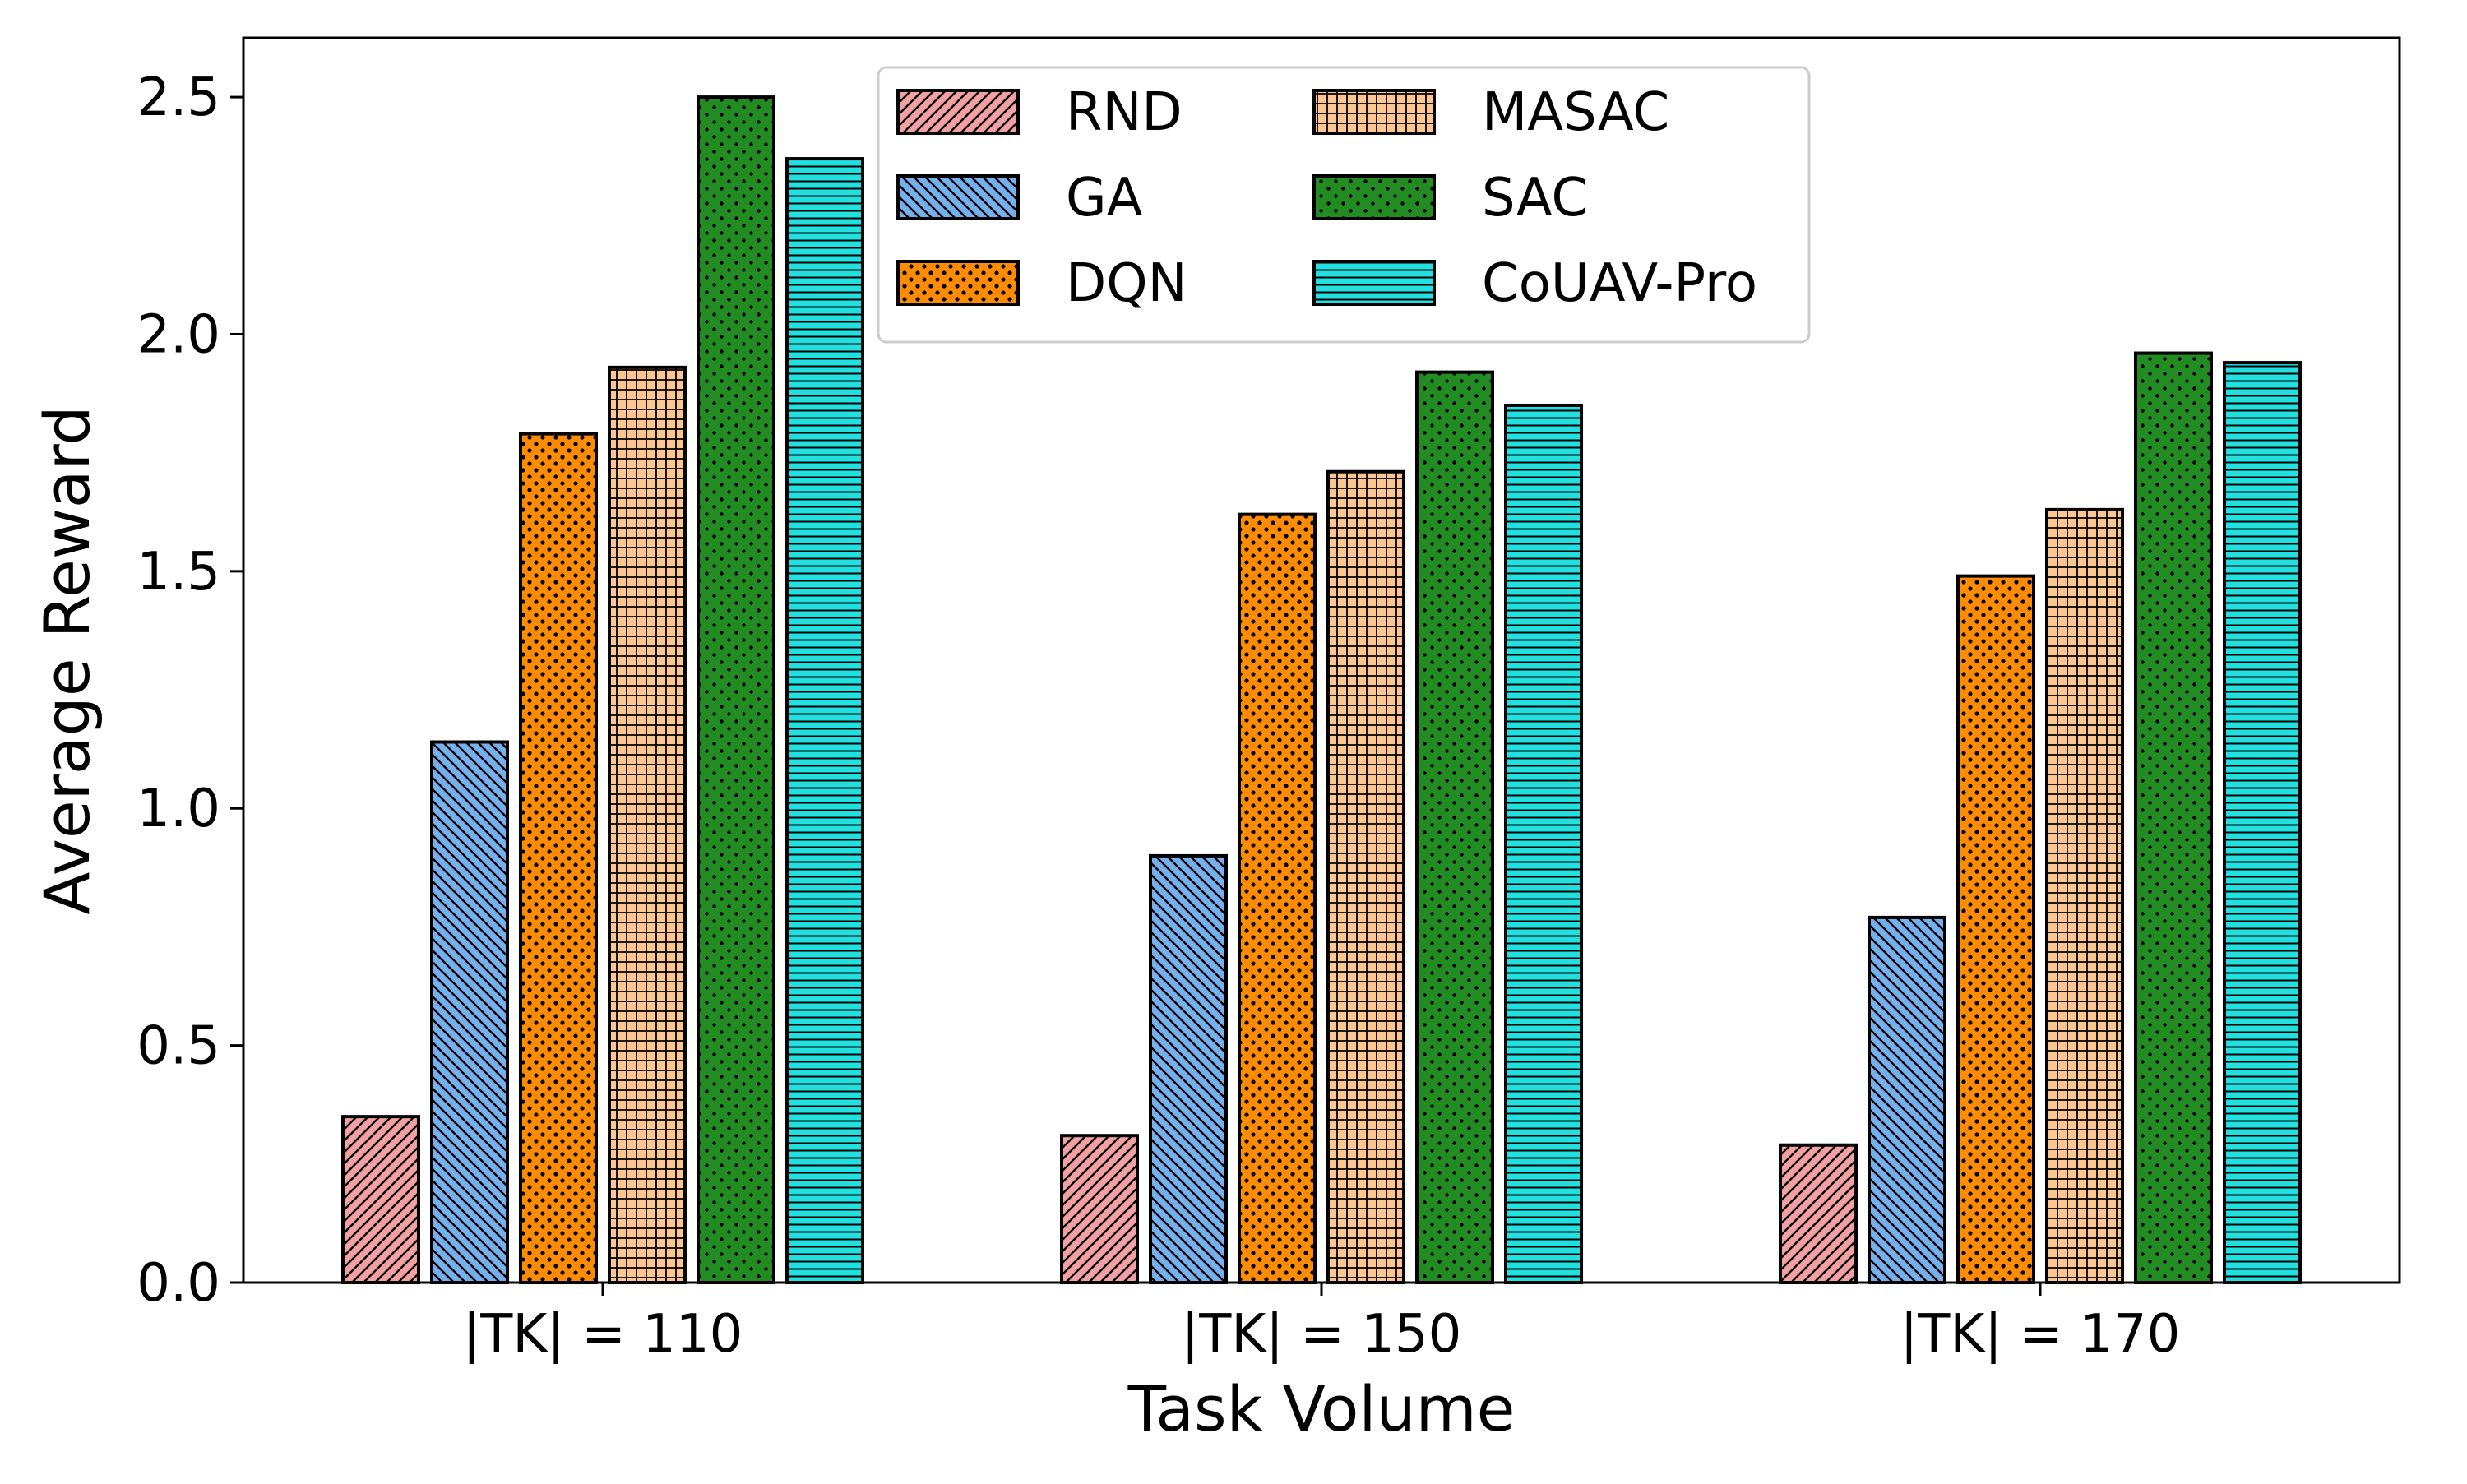 This screenshot has width=2467, height=1484. I want to click on y-tick-label: 0.0, so click(179, 1284).